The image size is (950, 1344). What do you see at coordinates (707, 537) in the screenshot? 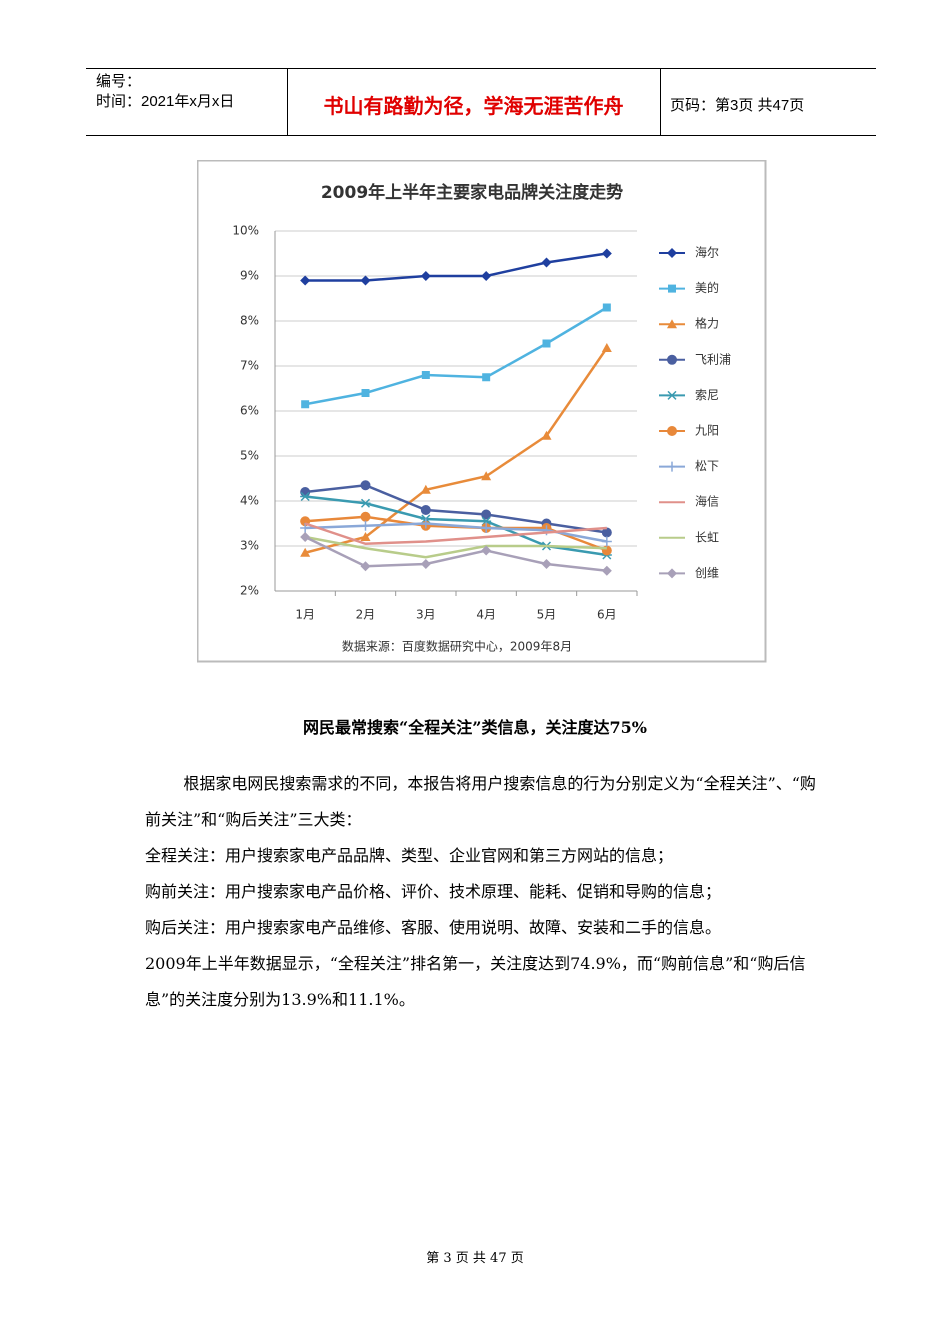
I see `legend-label: 长虹` at bounding box center [707, 537].